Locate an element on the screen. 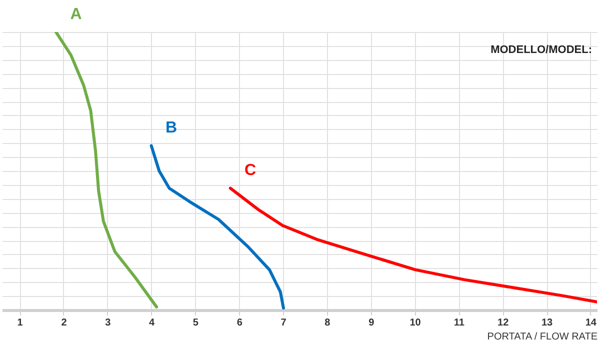  annotation: MODELLO/MODEL: is located at coordinates (541, 50).